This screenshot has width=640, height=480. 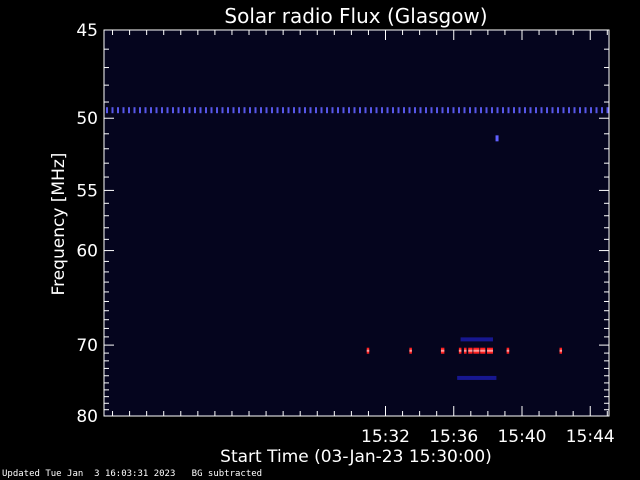 What do you see at coordinates (453, 437) in the screenshot?
I see `x-tick-label: 15:36` at bounding box center [453, 437].